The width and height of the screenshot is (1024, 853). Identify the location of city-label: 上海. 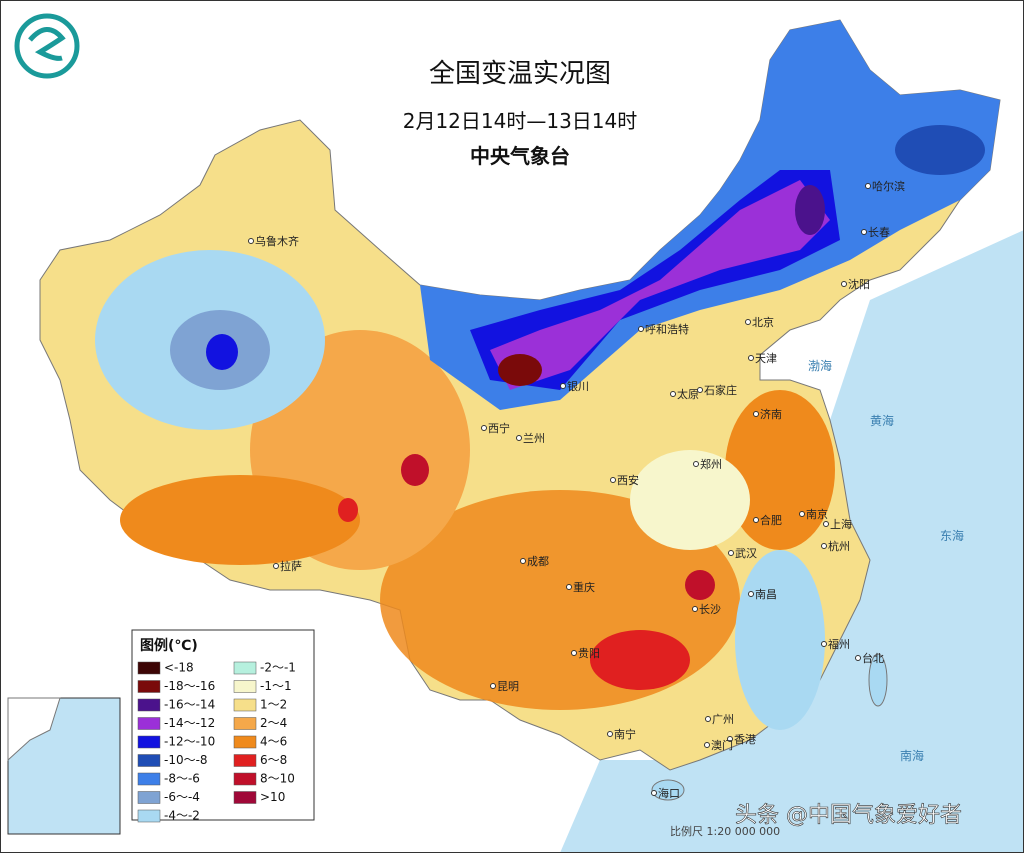
(841, 524).